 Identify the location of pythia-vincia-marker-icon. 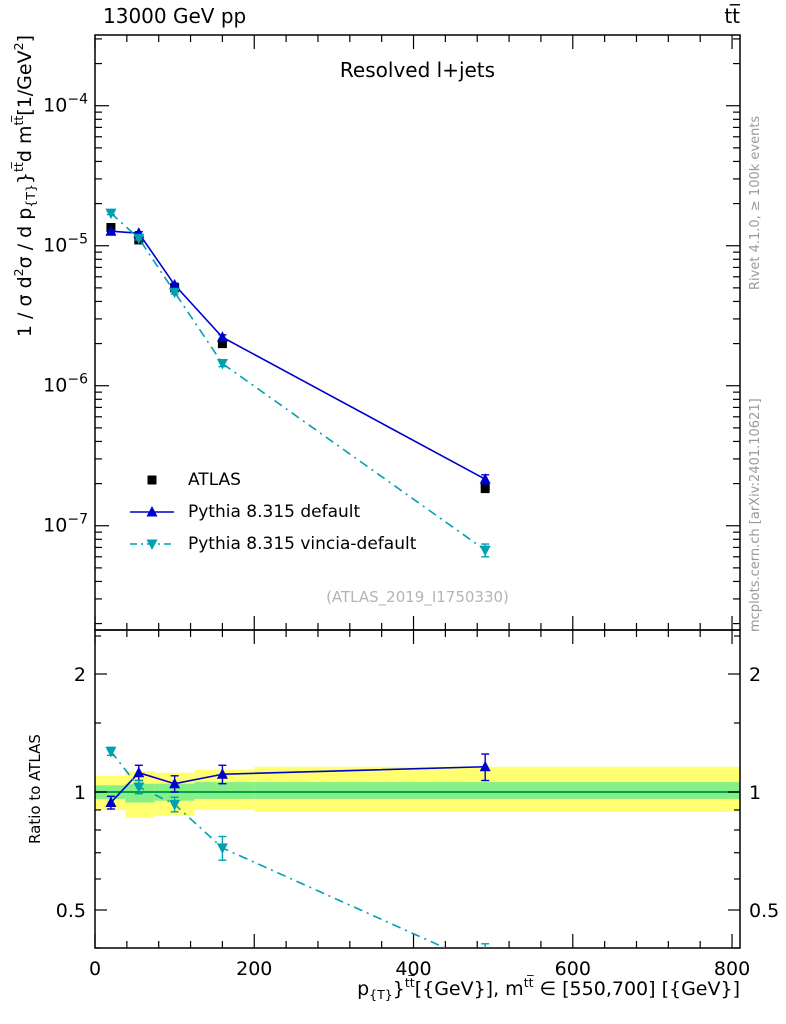
(152, 544).